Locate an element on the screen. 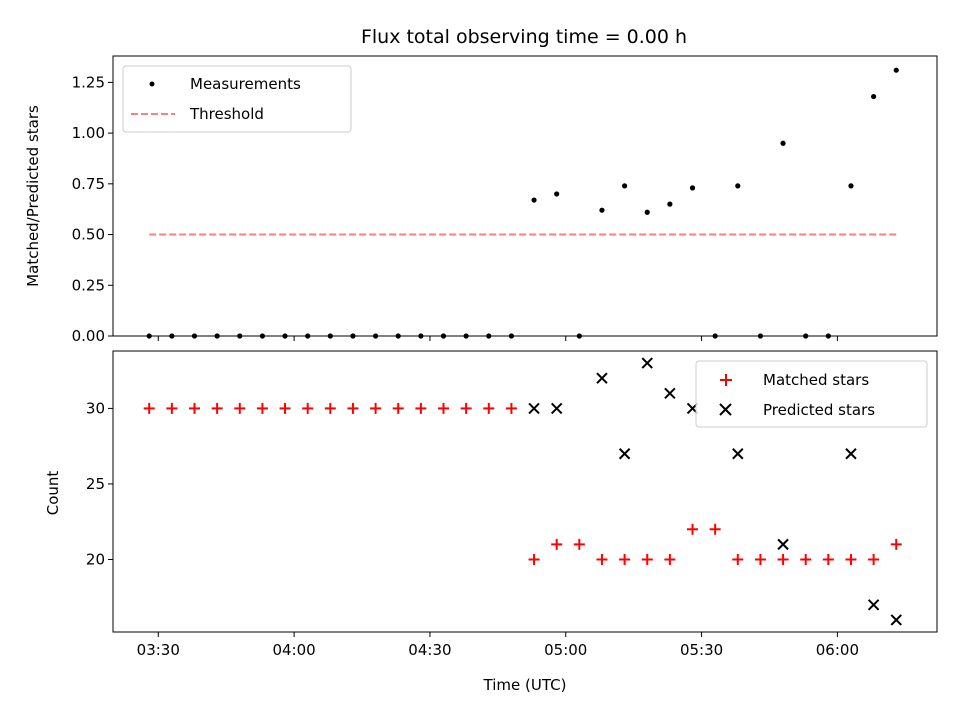  y-tick-label: 0.75 is located at coordinates (88, 184).